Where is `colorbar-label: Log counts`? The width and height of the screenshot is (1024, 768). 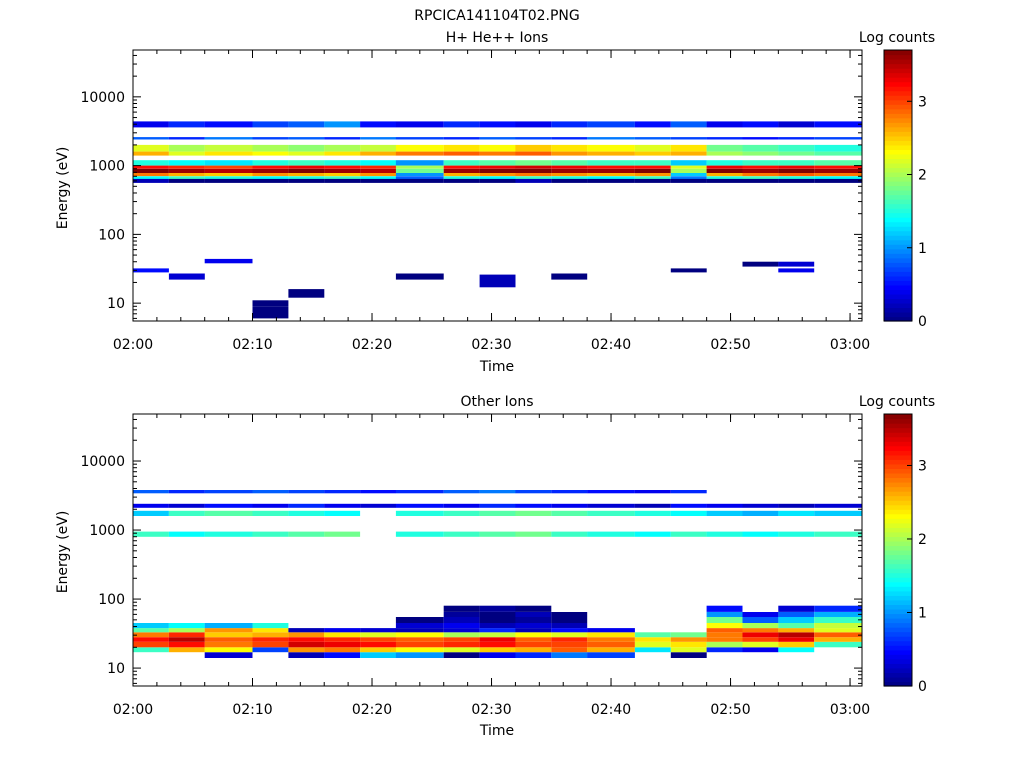
colorbar-label: Log counts is located at coordinates (897, 402).